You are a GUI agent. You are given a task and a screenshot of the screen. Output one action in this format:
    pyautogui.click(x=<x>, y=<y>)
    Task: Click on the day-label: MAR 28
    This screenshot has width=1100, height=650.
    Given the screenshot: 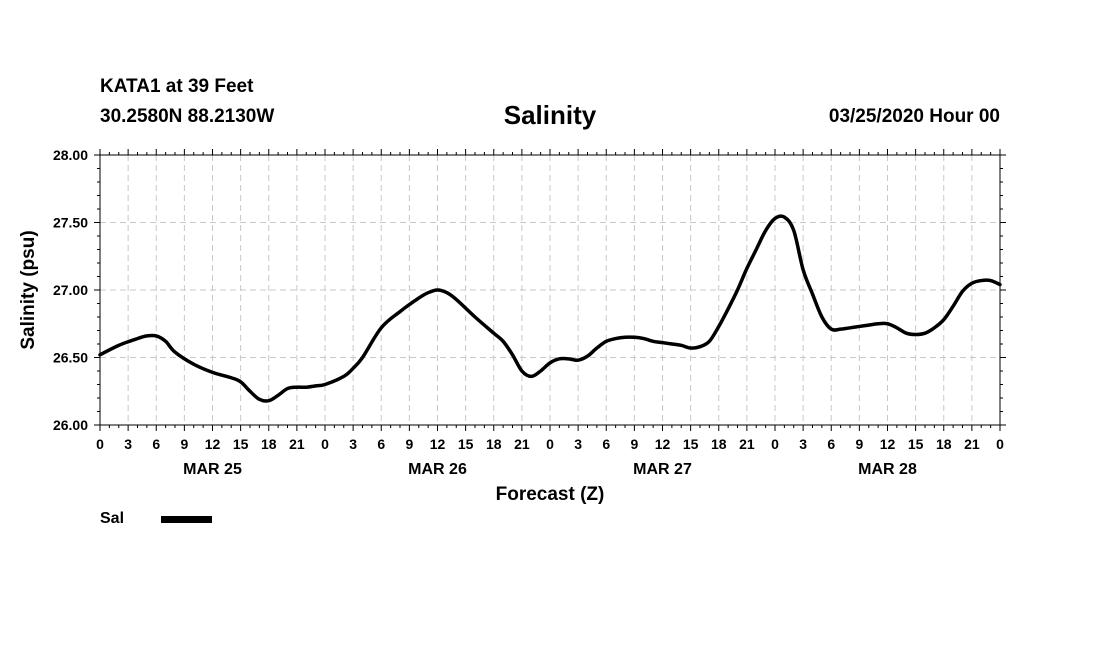 What is the action you would take?
    pyautogui.click(x=887, y=469)
    